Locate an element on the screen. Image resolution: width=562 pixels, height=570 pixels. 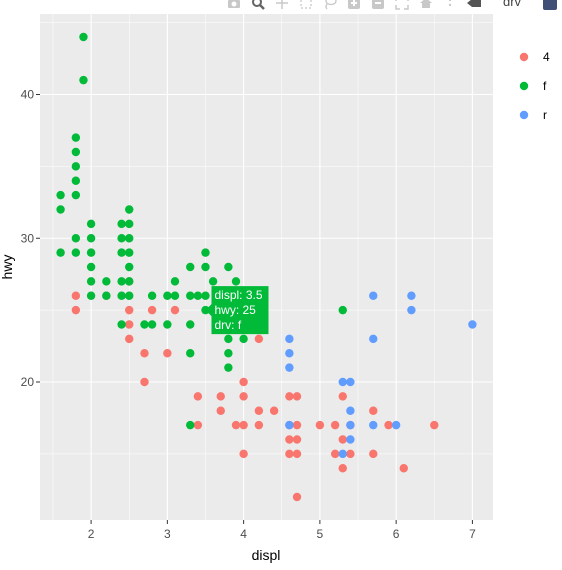
plotly-logo-icon is located at coordinates (550, 5).